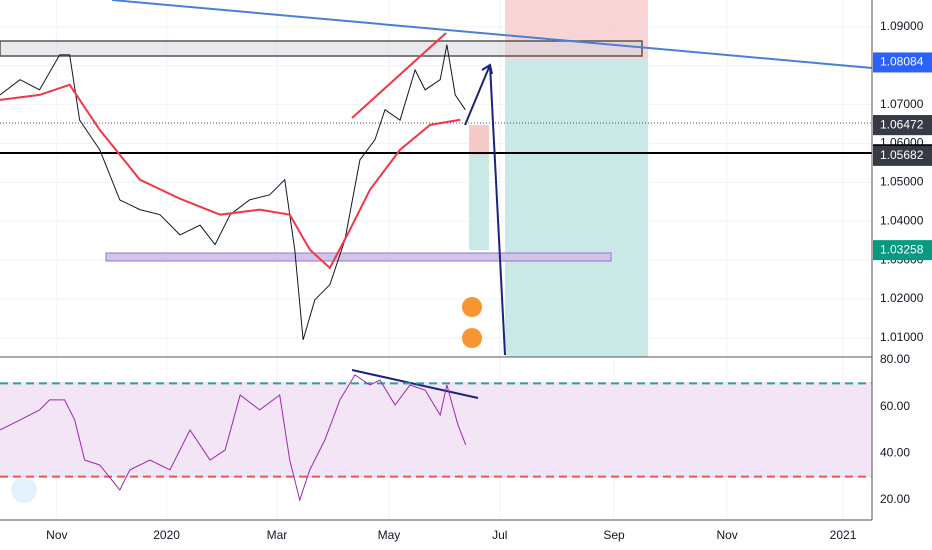 The image size is (932, 550). What do you see at coordinates (277, 535) in the screenshot?
I see `x-tick-label: Mar` at bounding box center [277, 535].